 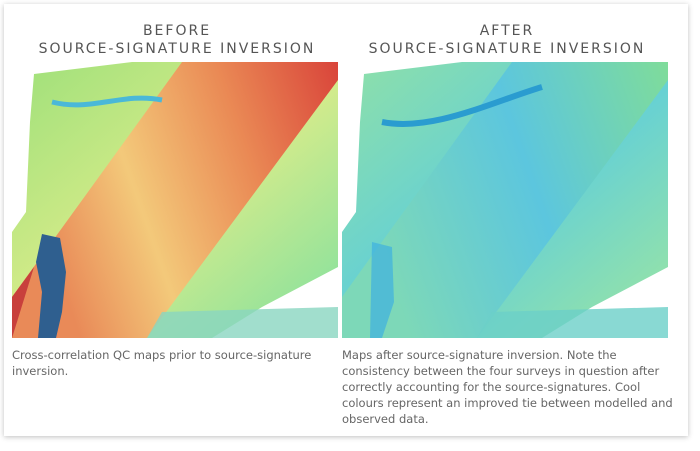 I want to click on panel-title: AFTER, so click(x=507, y=31).